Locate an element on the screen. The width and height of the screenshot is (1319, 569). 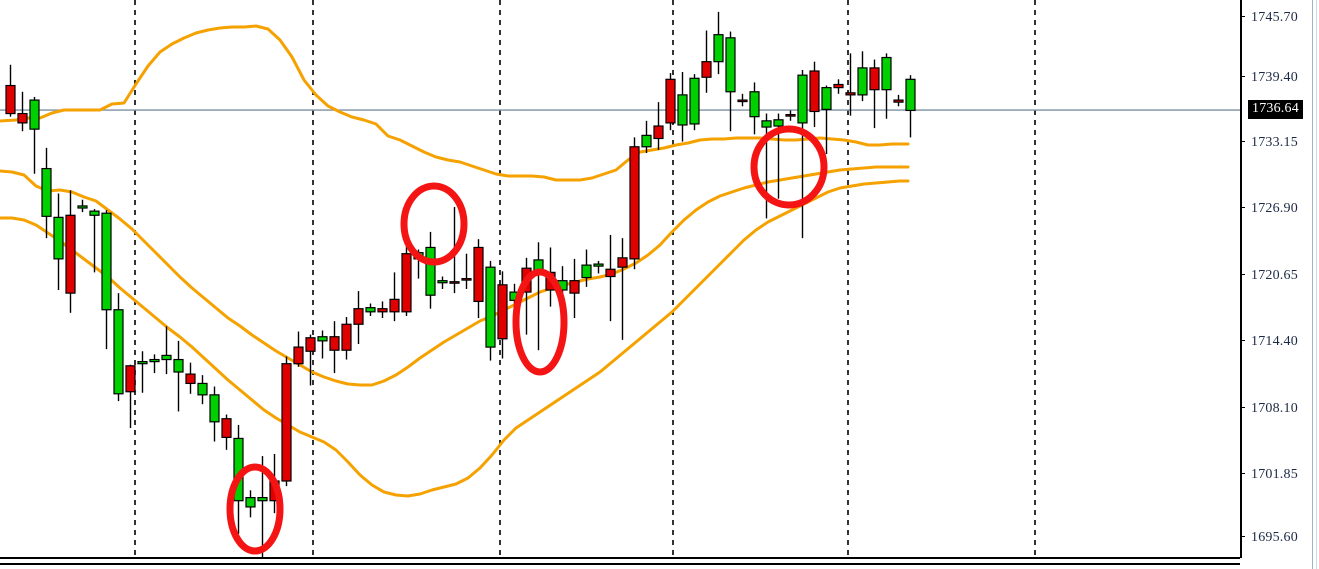
price-label: 1745.70 is located at coordinates (1274, 17).